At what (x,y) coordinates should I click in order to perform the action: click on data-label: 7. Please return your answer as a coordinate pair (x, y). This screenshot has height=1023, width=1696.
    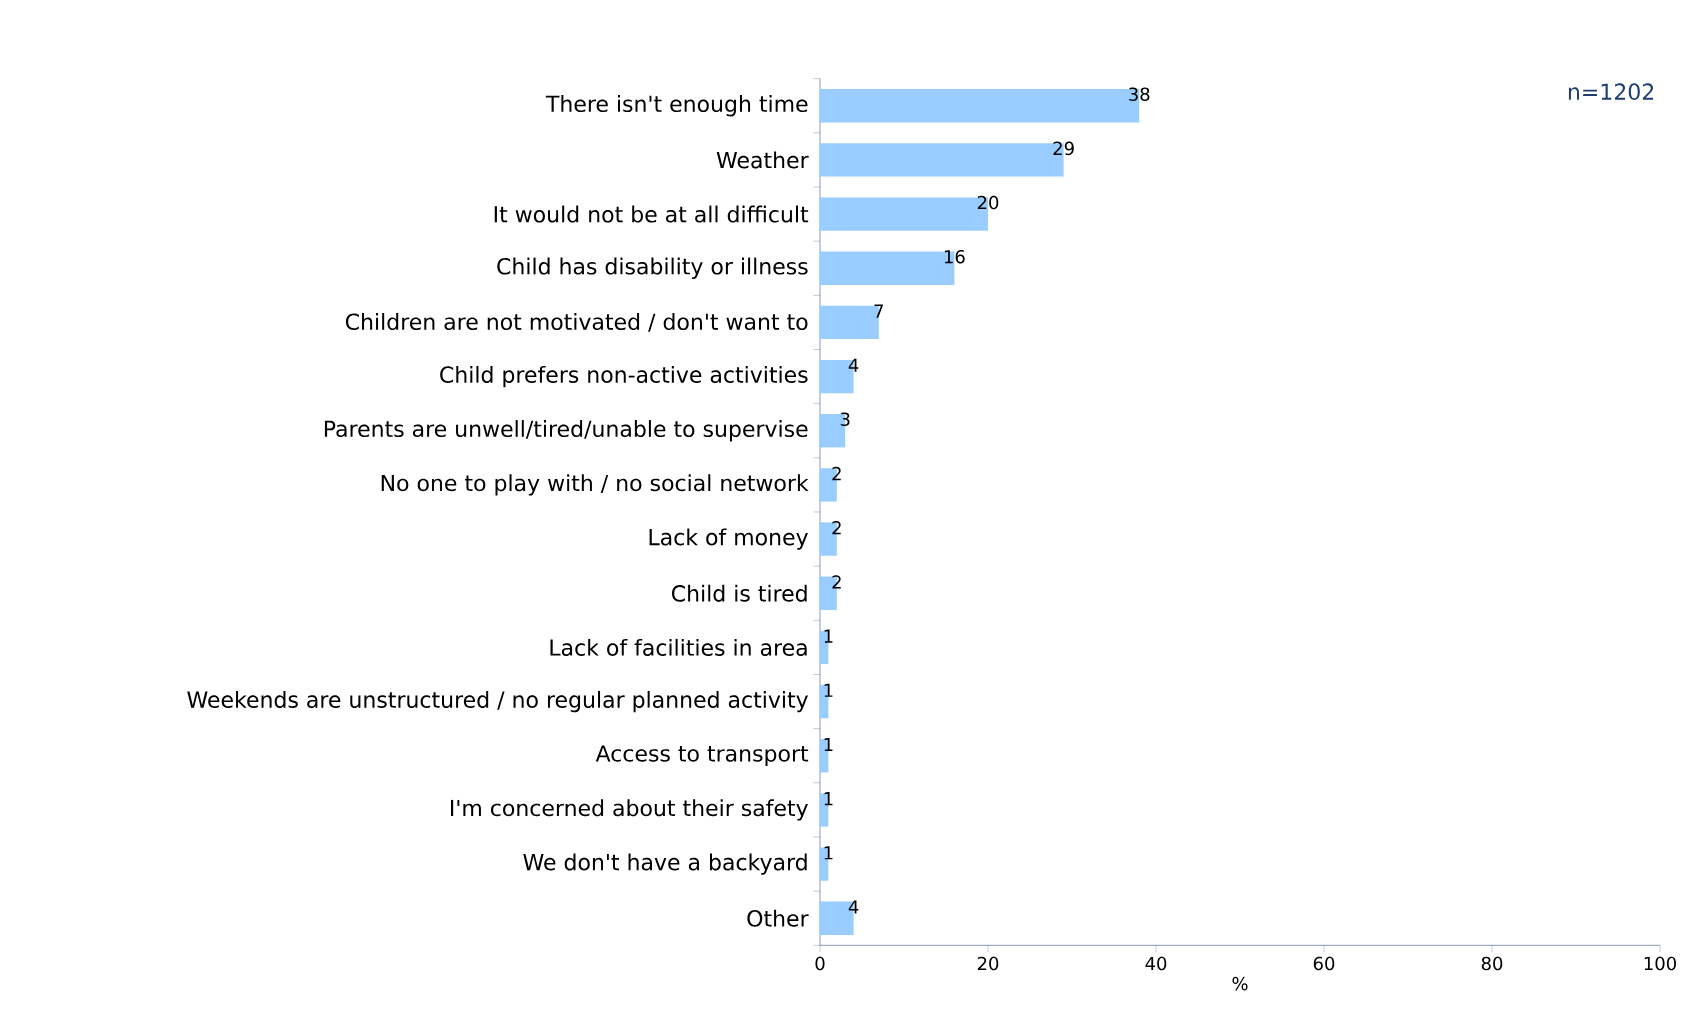
    Looking at the image, I should click on (878, 311).